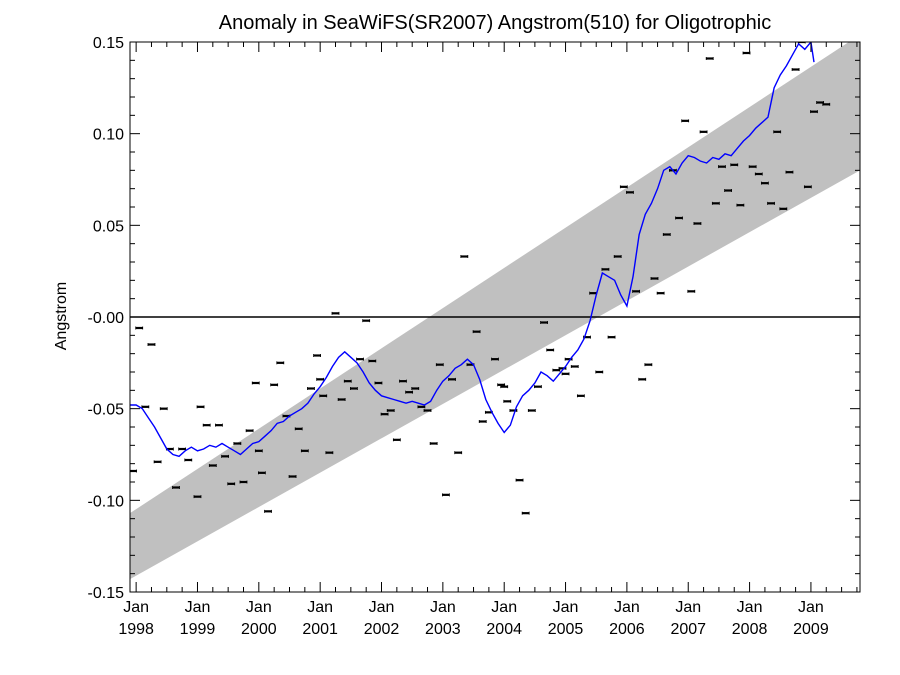  Describe the element at coordinates (688, 629) in the screenshot. I see `x-tick-label-year: 2007` at that location.